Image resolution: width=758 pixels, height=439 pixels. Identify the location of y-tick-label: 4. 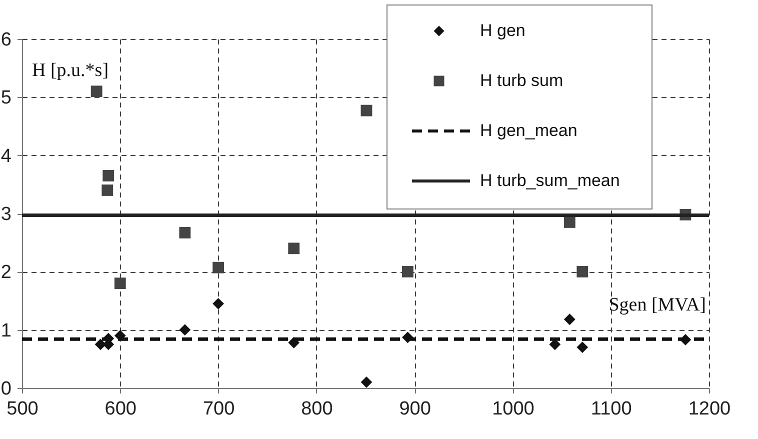
(6, 156).